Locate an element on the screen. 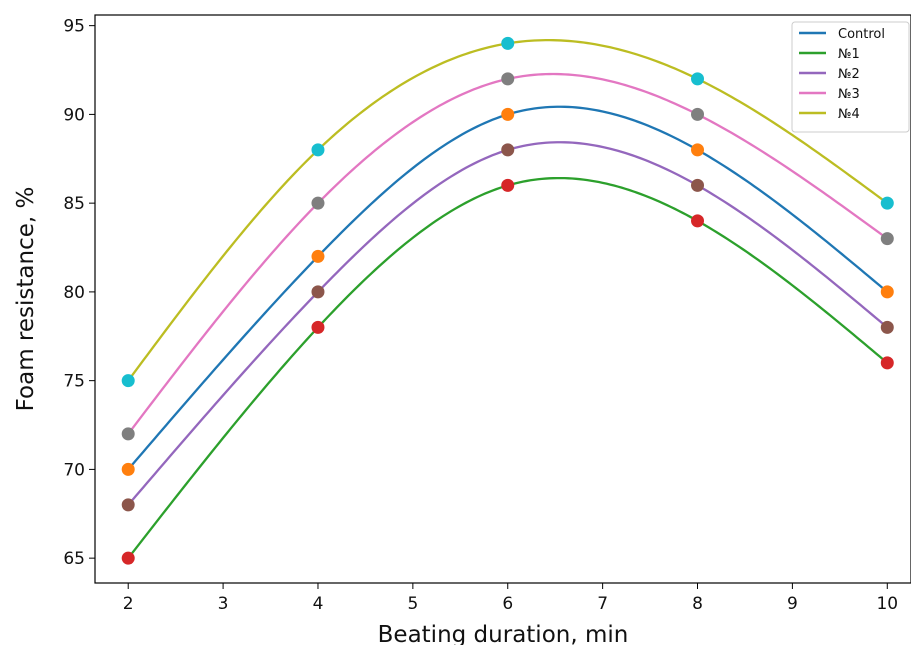  x-tick-label: 3 is located at coordinates (223, 604).